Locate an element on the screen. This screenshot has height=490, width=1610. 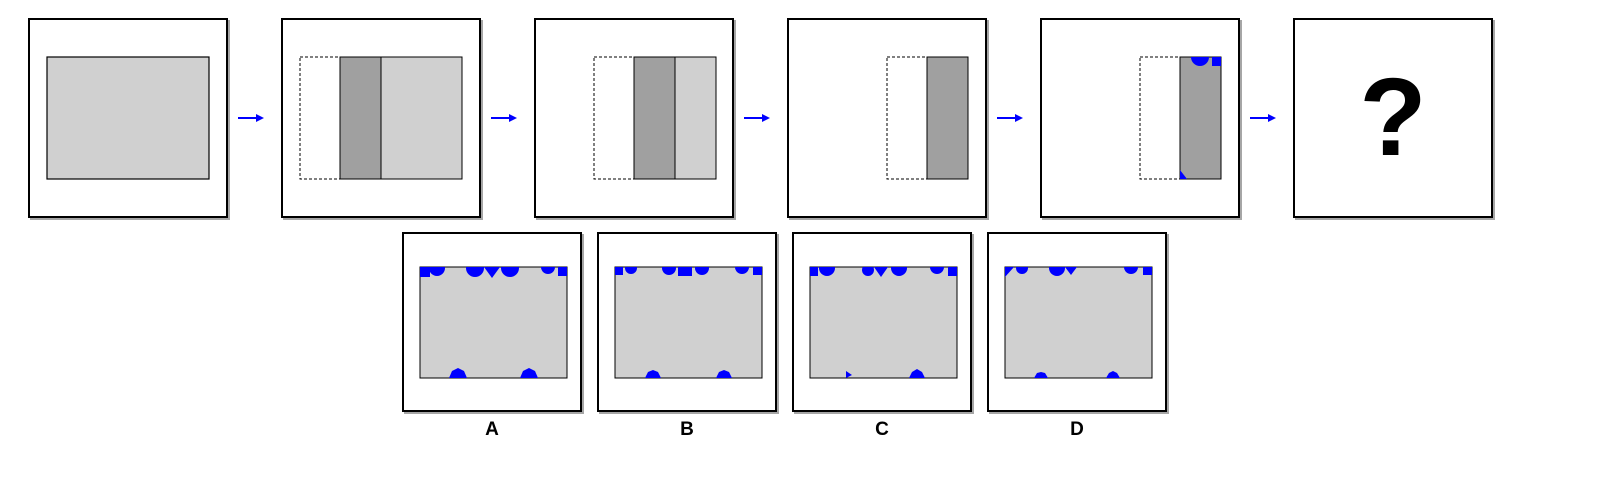
gray-rectangle is located at coordinates (128, 118).